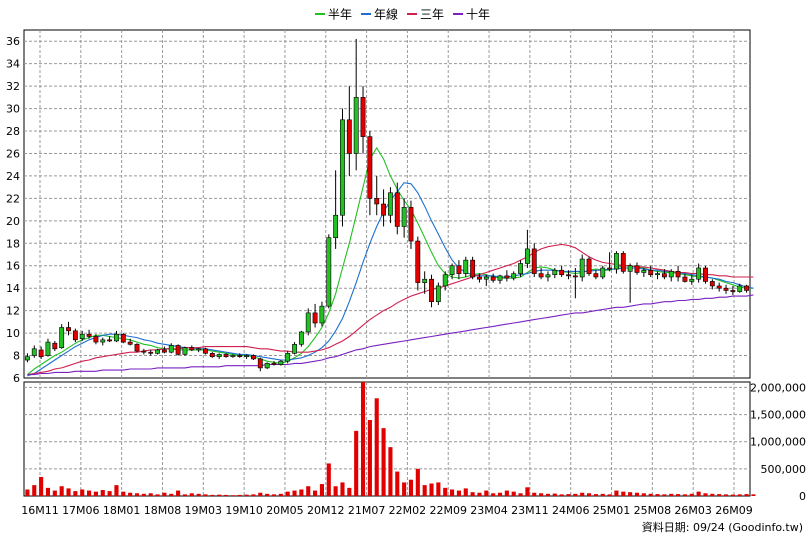  I want to click on y-tick-label: 36, so click(13, 41).